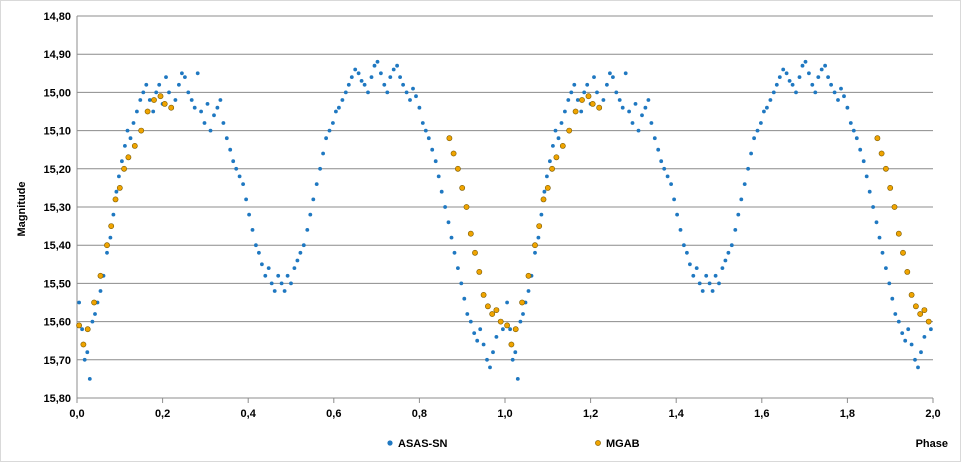 Image resolution: width=961 pixels, height=466 pixels. I want to click on y-tick-label: 14,80, so click(57, 17).